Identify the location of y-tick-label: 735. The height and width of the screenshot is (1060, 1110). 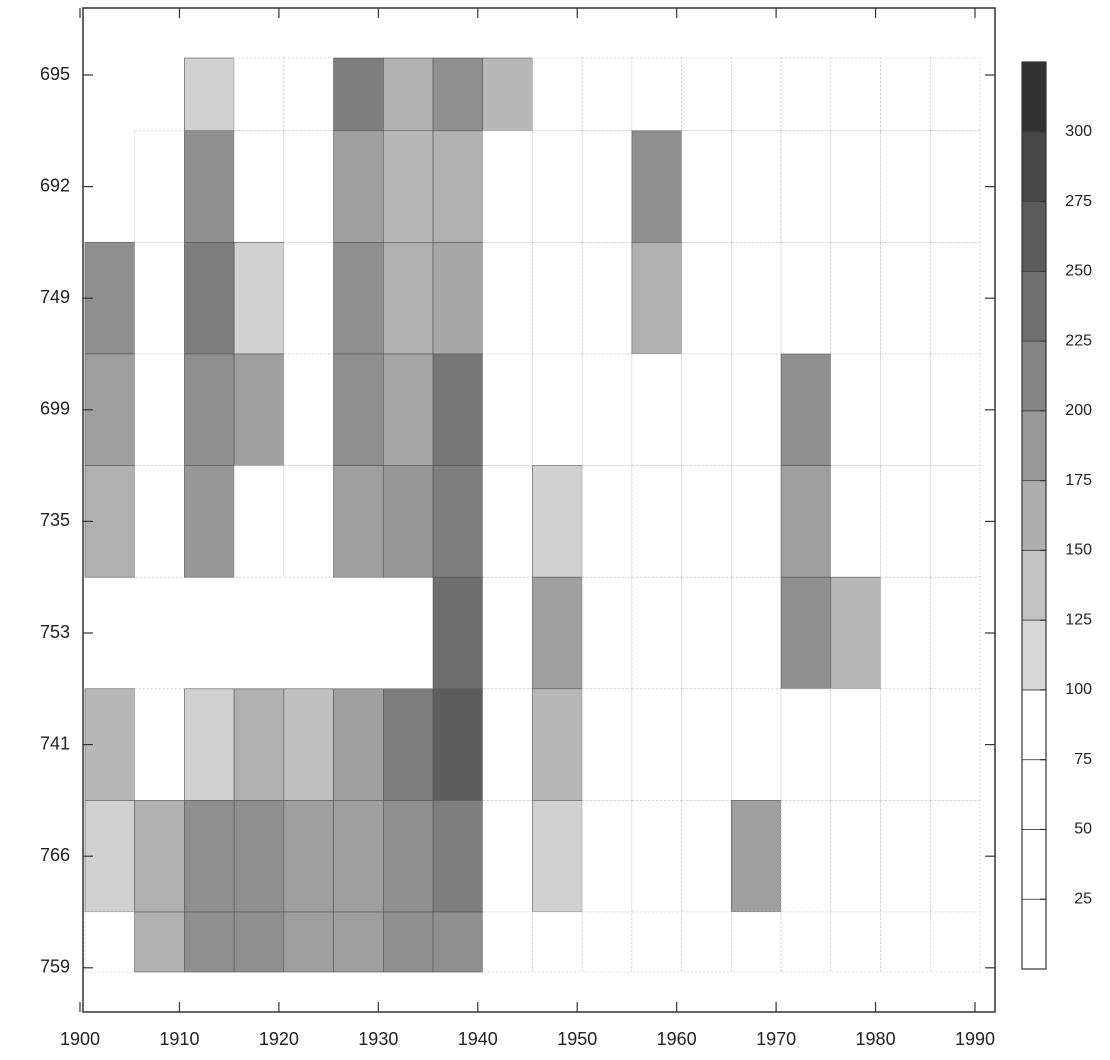
(55, 520).